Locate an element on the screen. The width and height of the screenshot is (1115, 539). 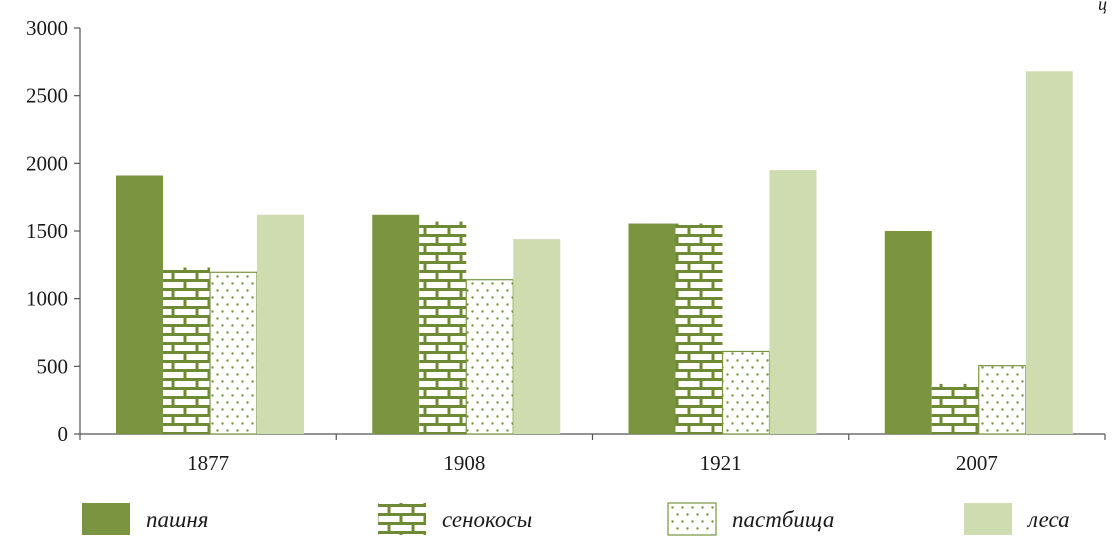
bar-леса-1921 is located at coordinates (793, 302).